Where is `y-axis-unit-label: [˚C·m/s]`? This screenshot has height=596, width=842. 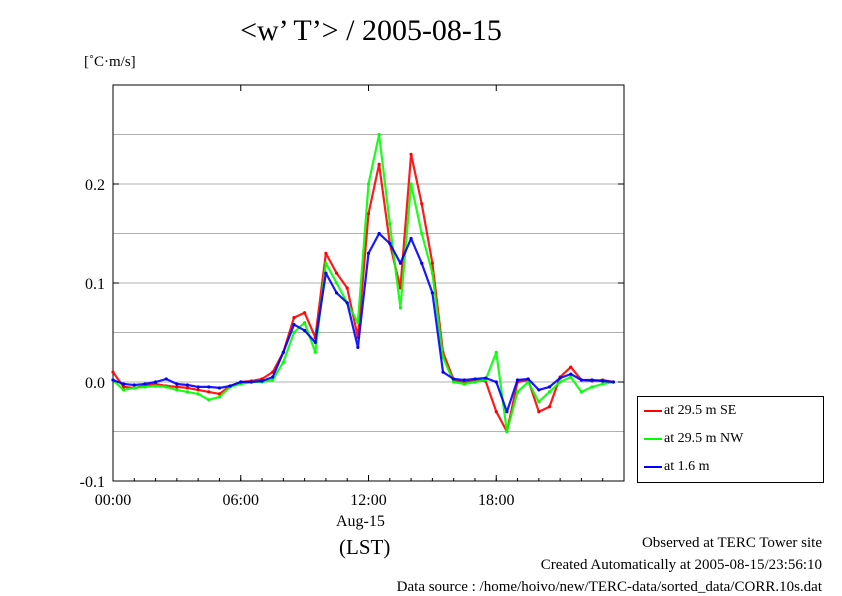 y-axis-unit-label: [˚C·m/s] is located at coordinates (110, 62).